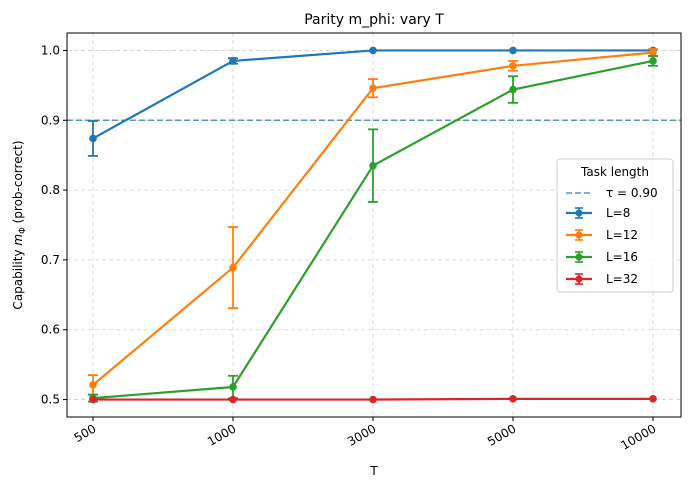 This screenshot has width=690, height=490. What do you see at coordinates (50, 50) in the screenshot?
I see `y-tick-label: 1.0` at bounding box center [50, 50].